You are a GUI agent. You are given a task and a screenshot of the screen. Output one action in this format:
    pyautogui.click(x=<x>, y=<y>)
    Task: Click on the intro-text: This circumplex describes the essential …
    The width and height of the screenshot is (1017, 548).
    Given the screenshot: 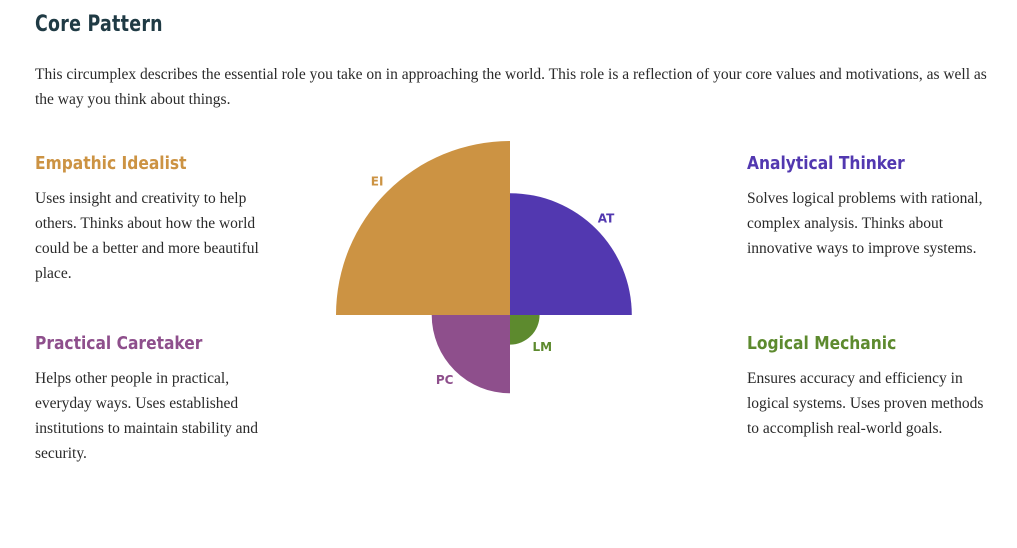 What is the action you would take?
    pyautogui.click(x=511, y=87)
    